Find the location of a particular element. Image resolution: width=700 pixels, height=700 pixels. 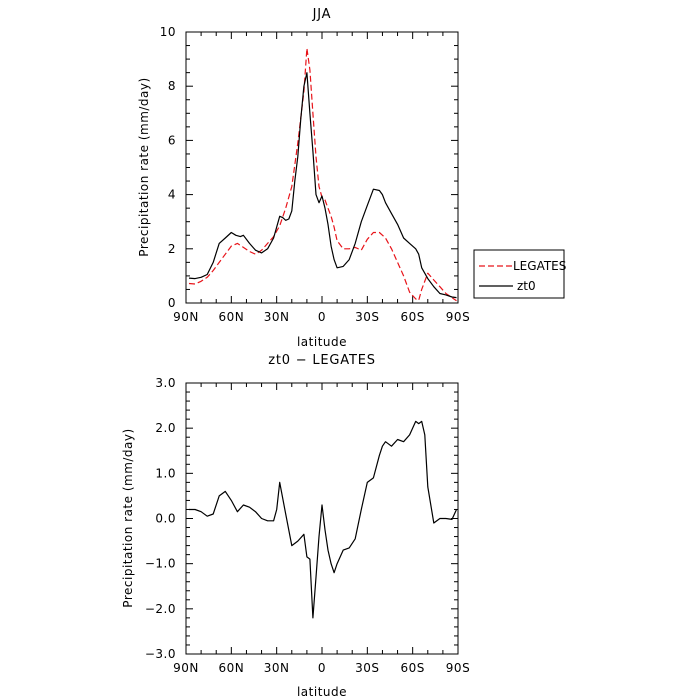

top-ytick-label: 2 is located at coordinates (172, 249).